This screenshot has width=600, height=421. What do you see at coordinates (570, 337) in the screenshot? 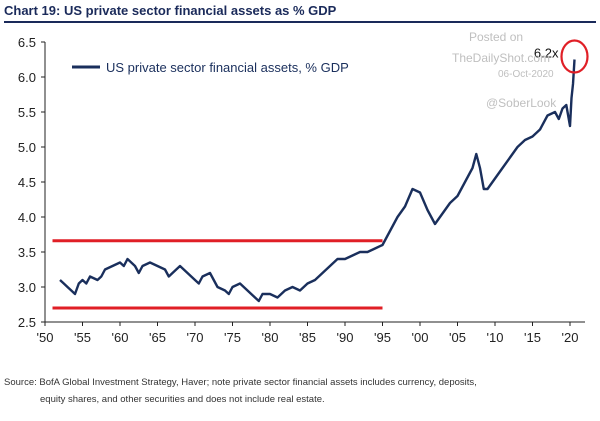
I see `x-tick-label: '20` at bounding box center [570, 337].